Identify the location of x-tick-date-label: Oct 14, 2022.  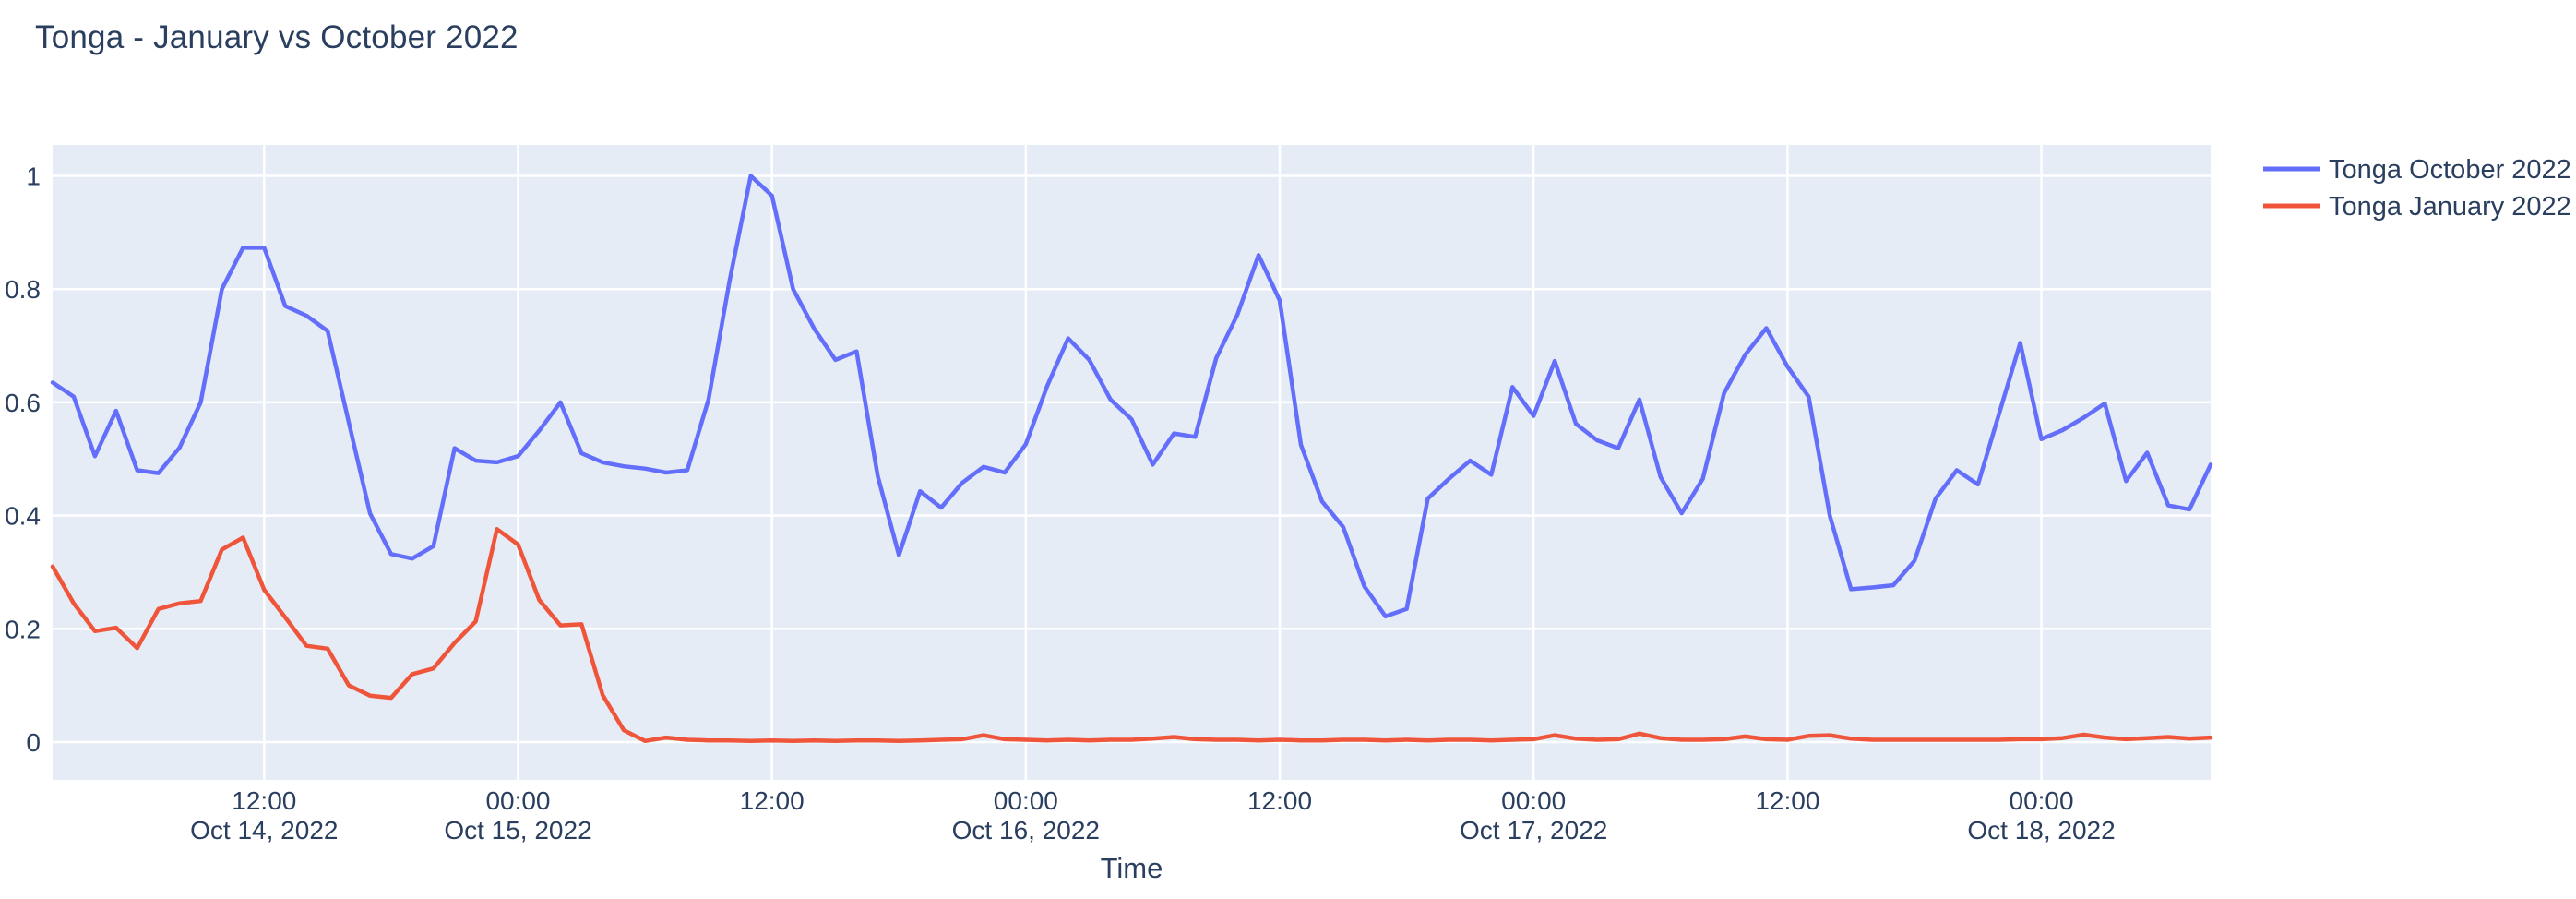
(264, 831).